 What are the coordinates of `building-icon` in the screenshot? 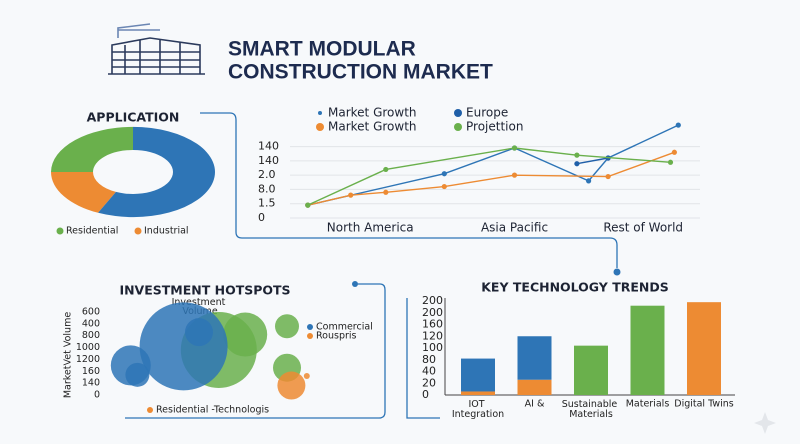 It's located at (156, 49).